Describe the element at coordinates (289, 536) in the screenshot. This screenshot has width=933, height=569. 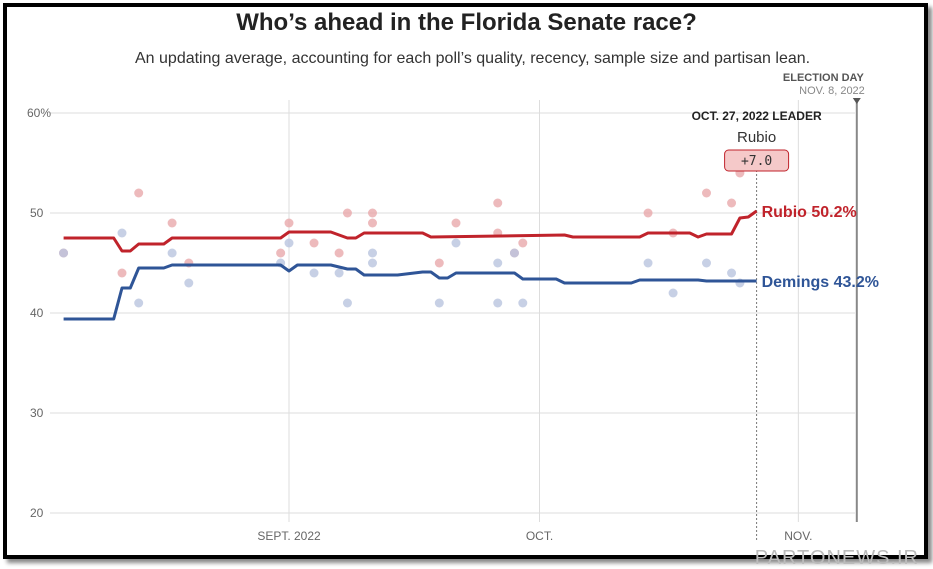
I see `x-tick-label: SEPT. 2022` at that location.